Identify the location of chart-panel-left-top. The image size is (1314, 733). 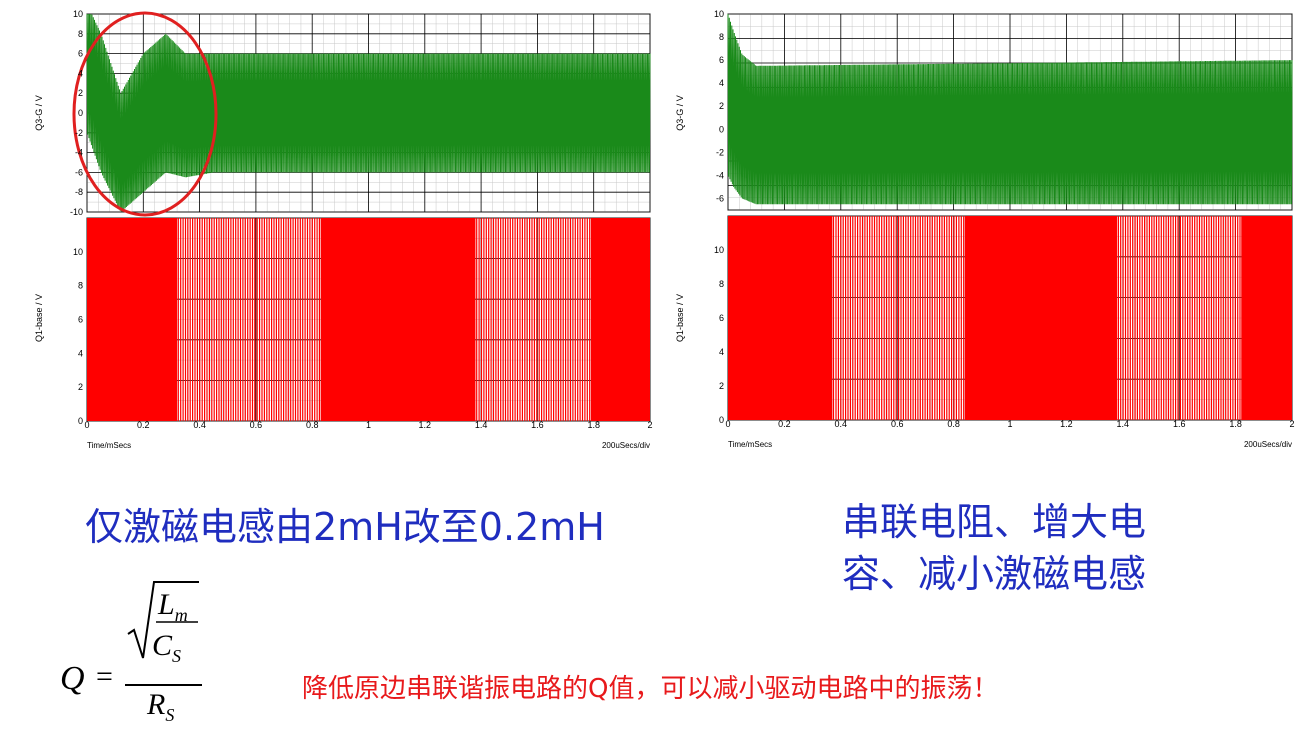
(361, 114).